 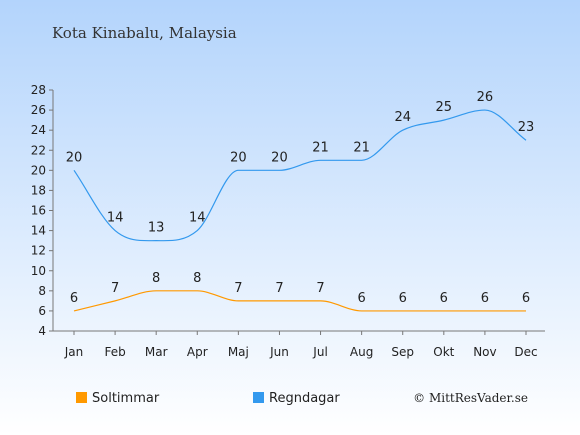 I want to click on y-tick-label: 28, so click(x=38, y=90).